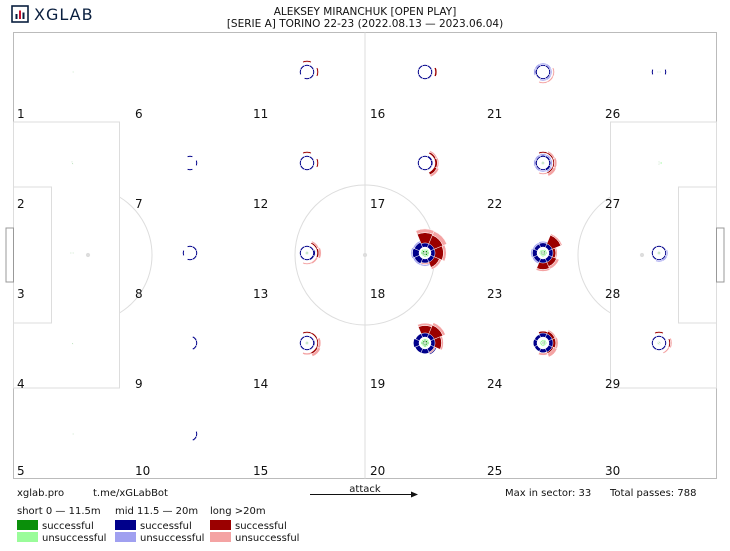 This screenshot has height=551, width=730. I want to click on zone-27-label: 27, so click(612, 204).